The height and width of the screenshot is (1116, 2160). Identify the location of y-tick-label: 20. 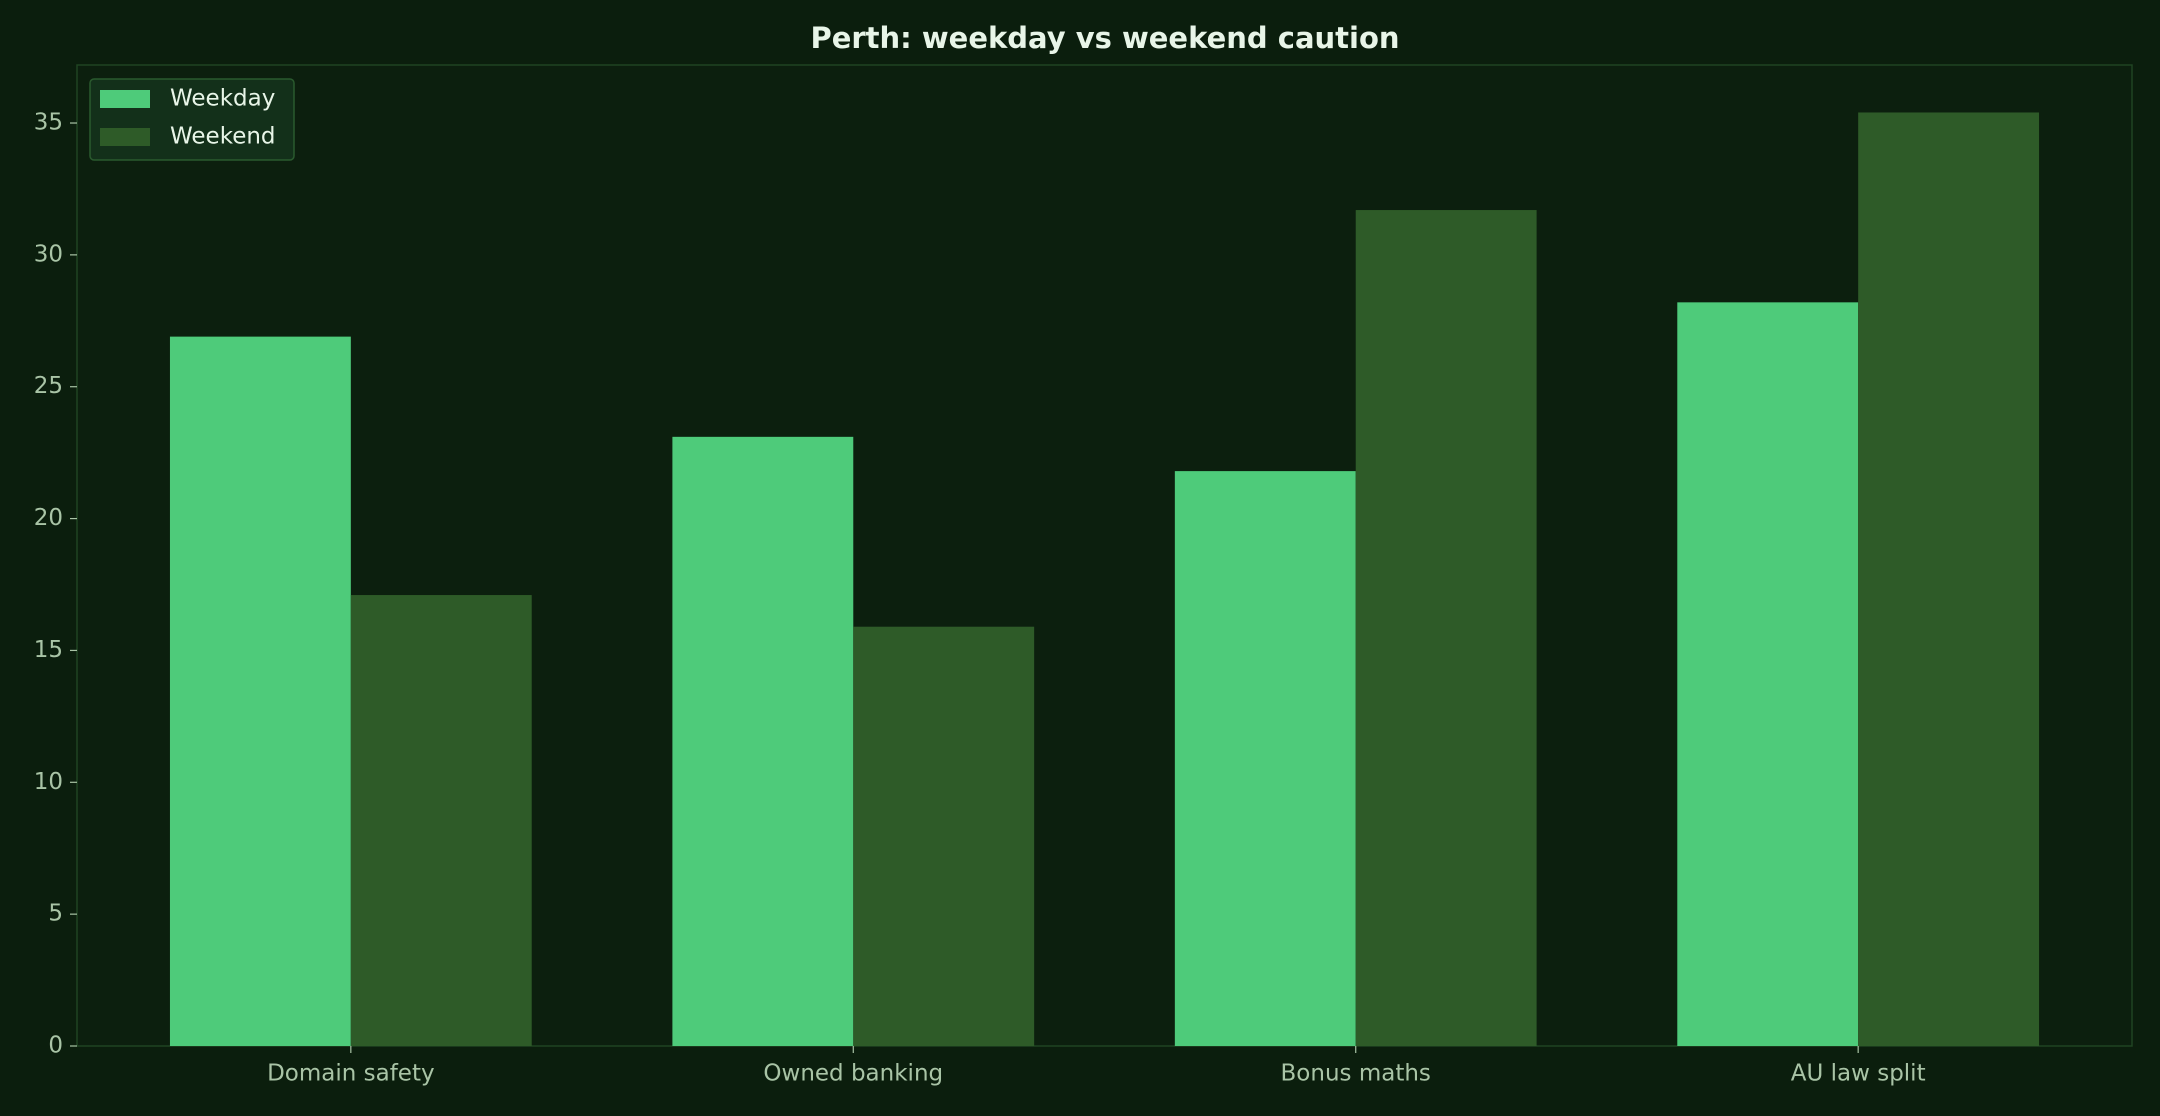
(48, 518).